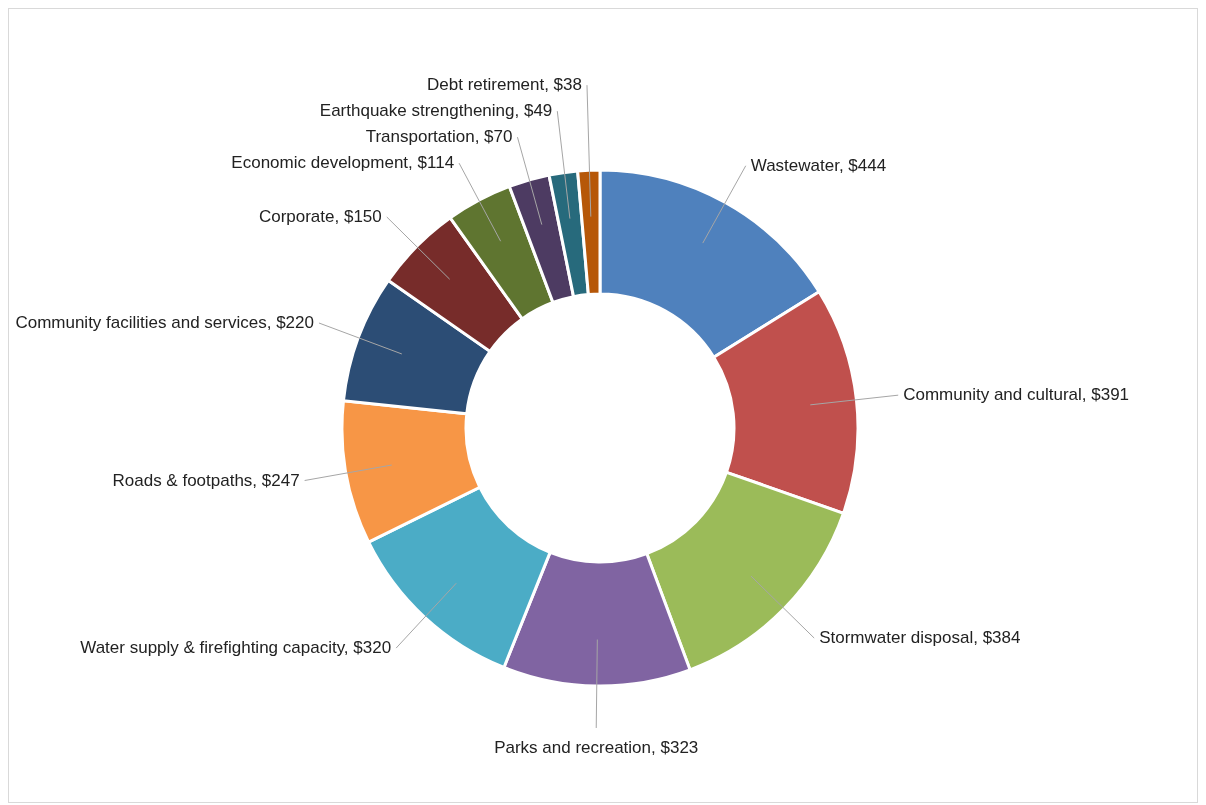 The image size is (1206, 805). What do you see at coordinates (164, 322) in the screenshot?
I see `slice-label: Community facilities and services, $220` at bounding box center [164, 322].